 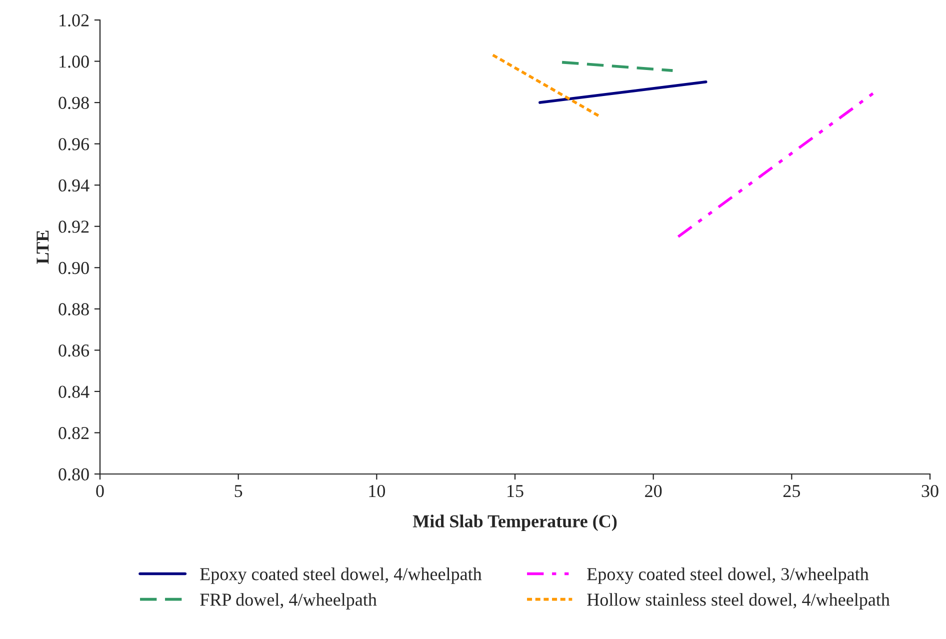 What do you see at coordinates (73, 474) in the screenshot?
I see `y-tick-label: 0.80` at bounding box center [73, 474].